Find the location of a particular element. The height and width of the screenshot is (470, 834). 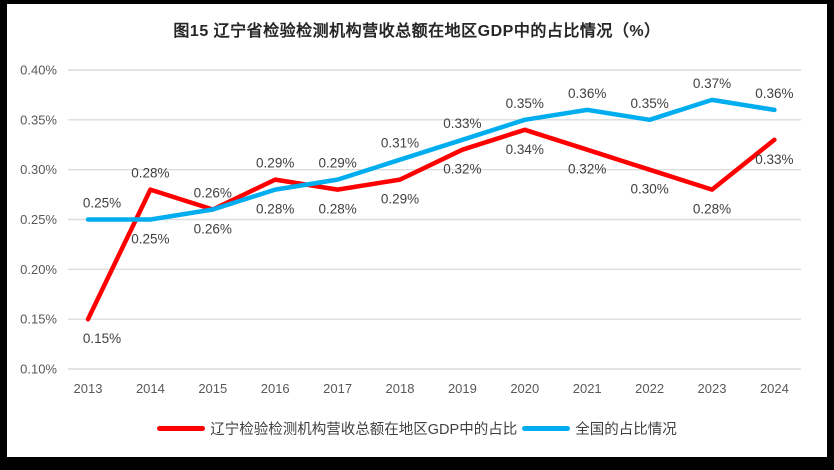

data-label-series-0: 0.26% is located at coordinates (213, 193).